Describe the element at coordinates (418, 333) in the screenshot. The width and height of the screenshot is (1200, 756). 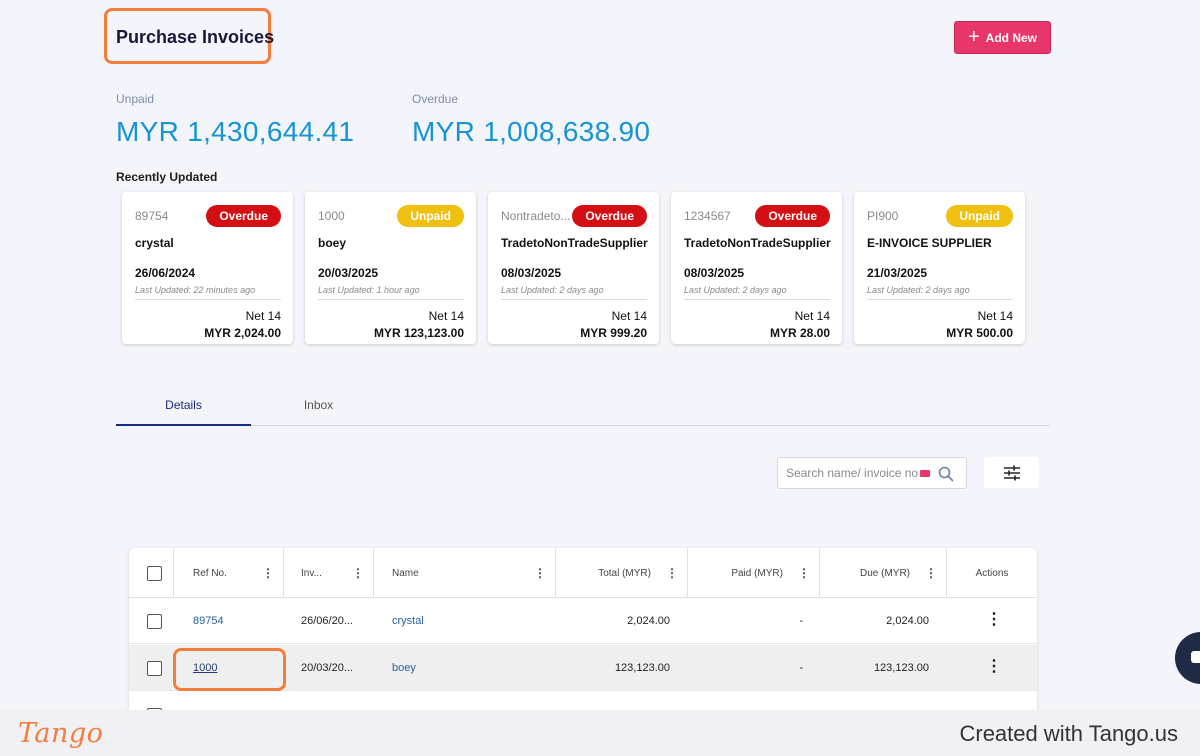
I see `card-amount: MYR 123,123.00` at that location.